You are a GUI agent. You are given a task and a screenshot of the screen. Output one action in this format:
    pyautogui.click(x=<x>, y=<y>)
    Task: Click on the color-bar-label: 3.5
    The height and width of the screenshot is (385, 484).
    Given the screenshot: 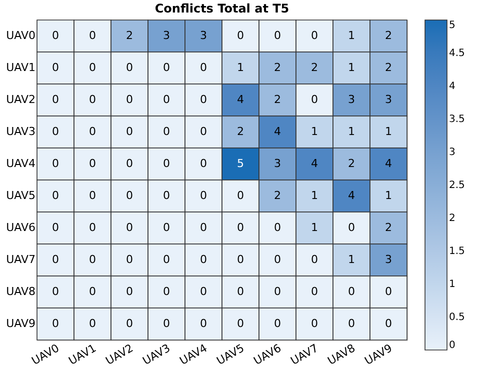 What is the action you would take?
    pyautogui.click(x=457, y=119)
    